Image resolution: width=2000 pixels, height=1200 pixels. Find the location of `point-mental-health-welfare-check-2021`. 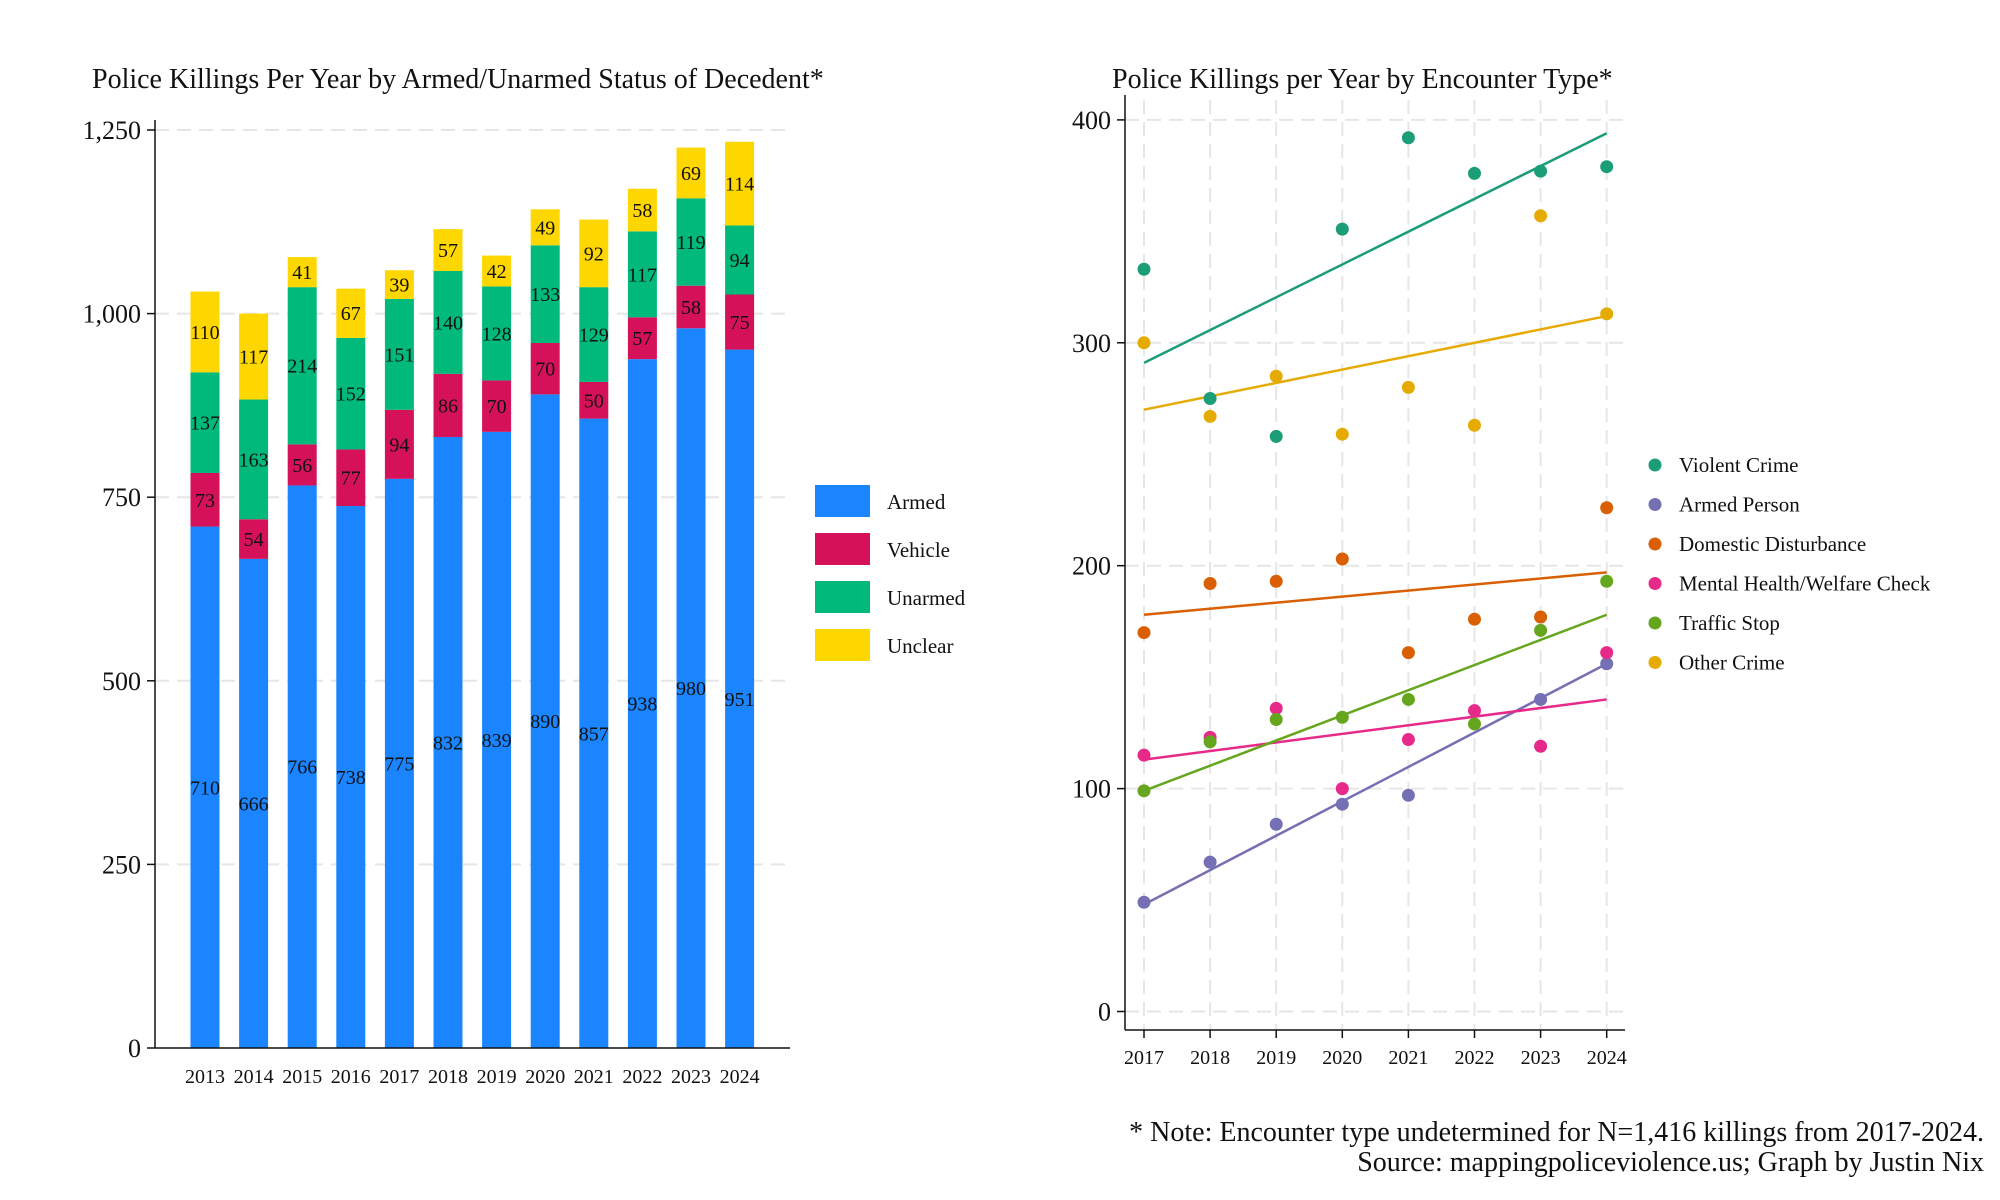

point-mental-health-welfare-check-2021 is located at coordinates (1408, 740).